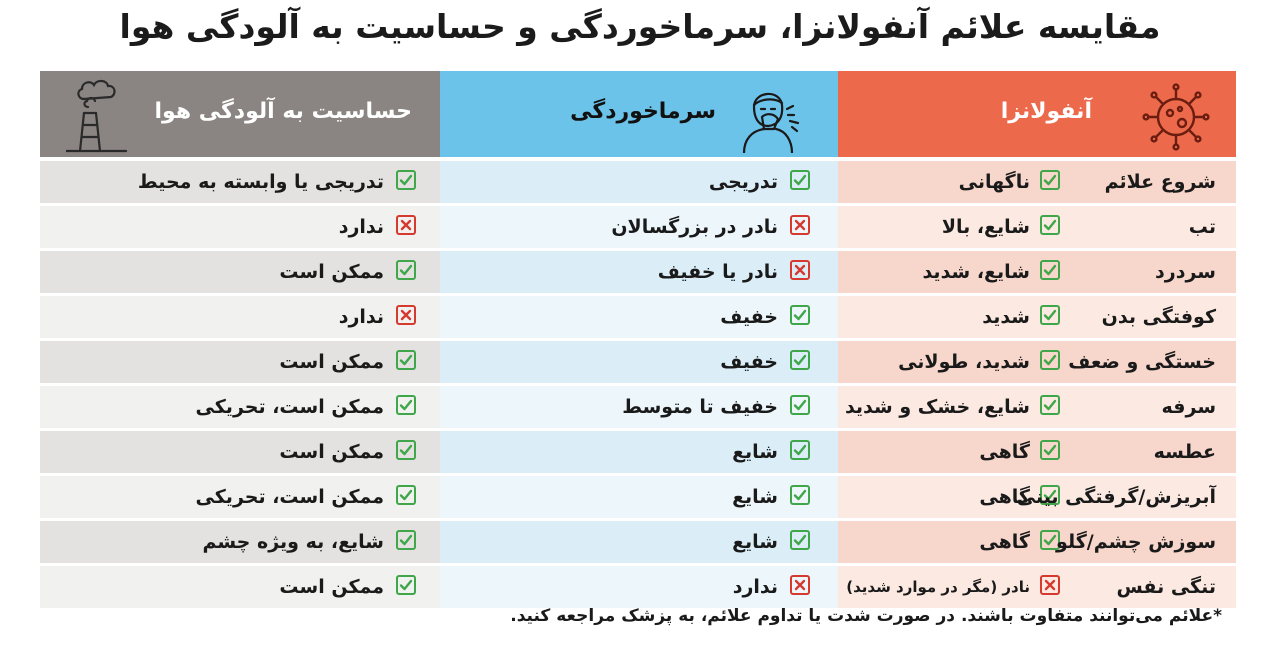  I want to click on table-row: شایع، به ویژه چشم شایع گاهی سوزش چشم/گلو, so click(638, 542).